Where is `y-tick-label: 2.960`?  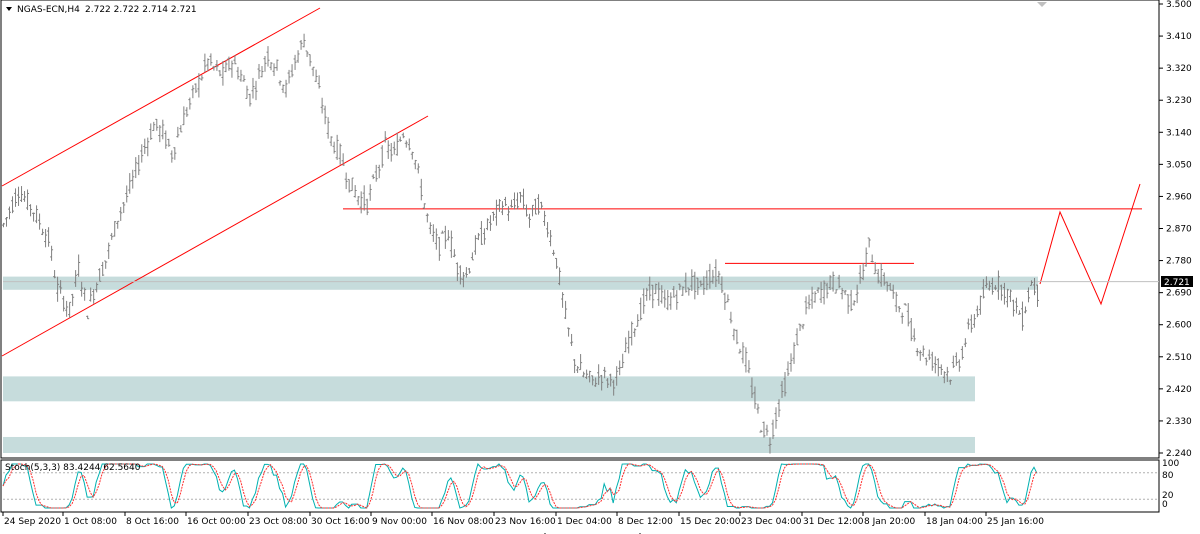
y-tick-label: 2.960 is located at coordinates (1179, 197).